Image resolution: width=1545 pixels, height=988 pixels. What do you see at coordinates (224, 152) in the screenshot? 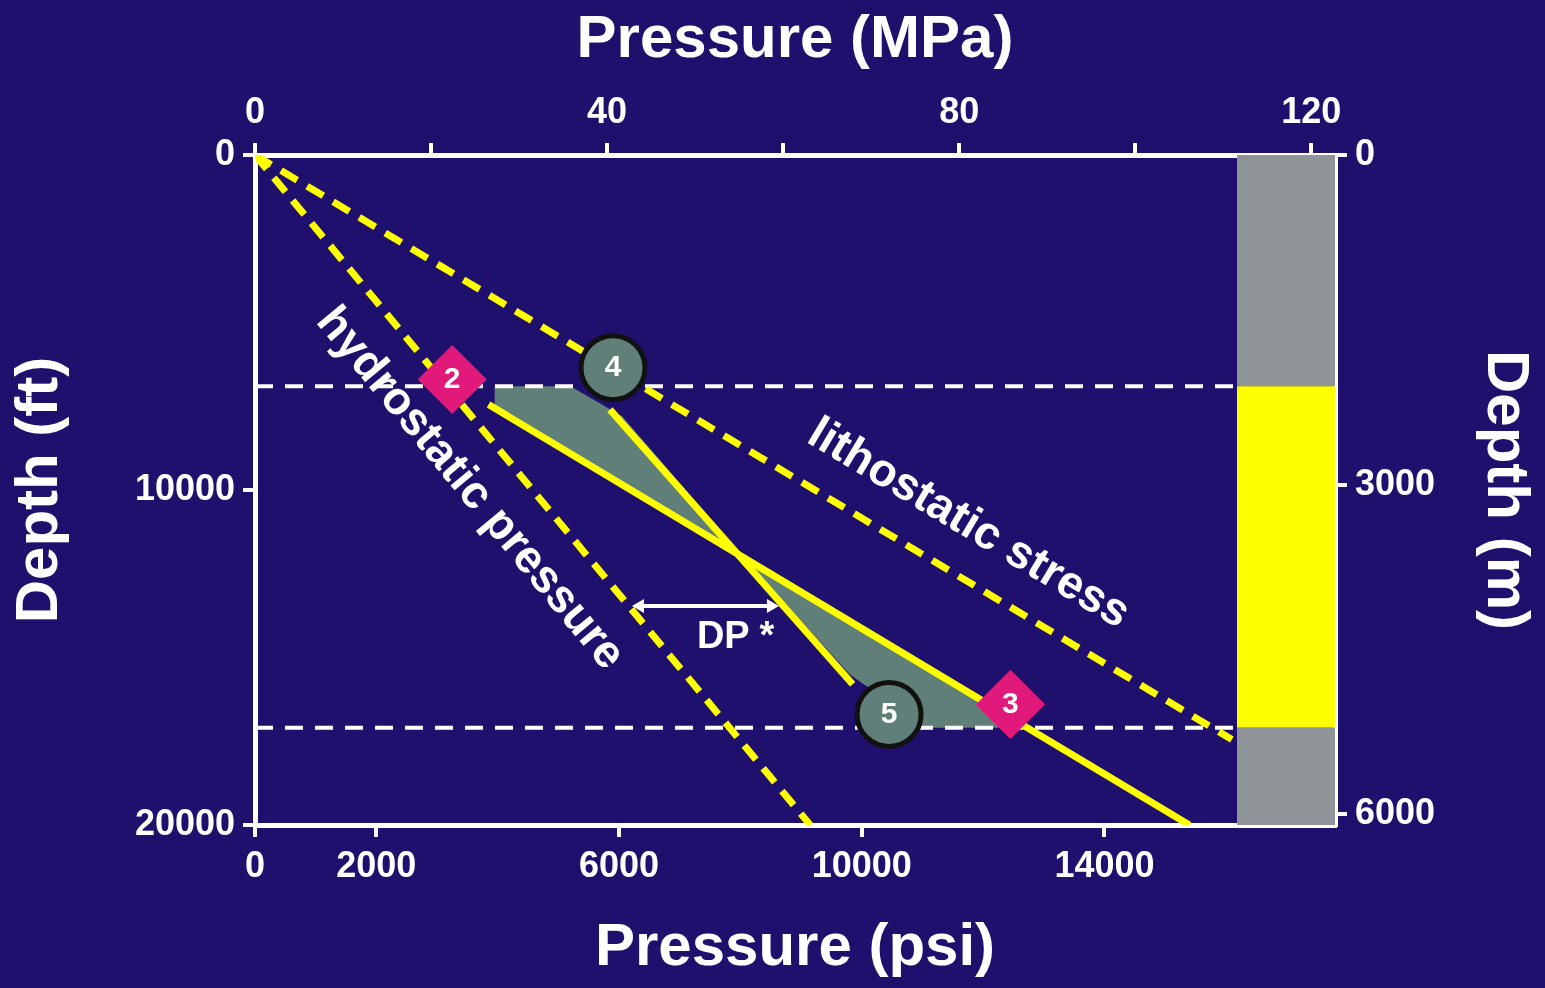
I see `y-tick-label: 0` at bounding box center [224, 152].